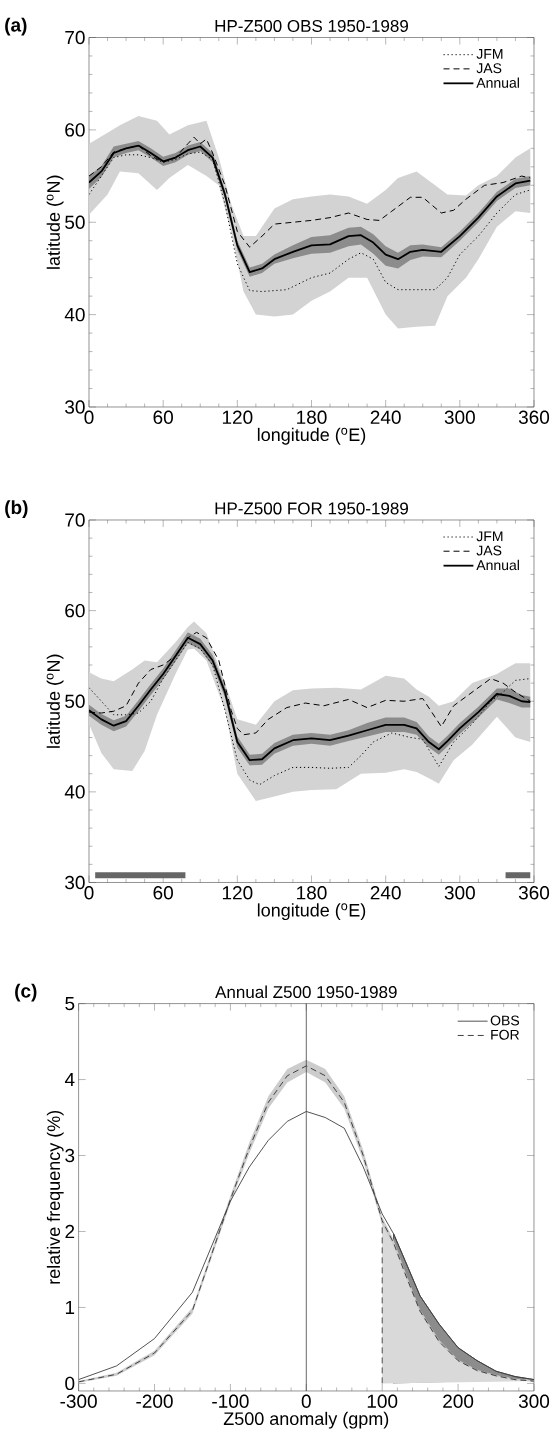 The height and width of the screenshot is (1451, 554). Describe the element at coordinates (306, 992) in the screenshot. I see `chart-title: Annual Z500 1950-1989` at that location.